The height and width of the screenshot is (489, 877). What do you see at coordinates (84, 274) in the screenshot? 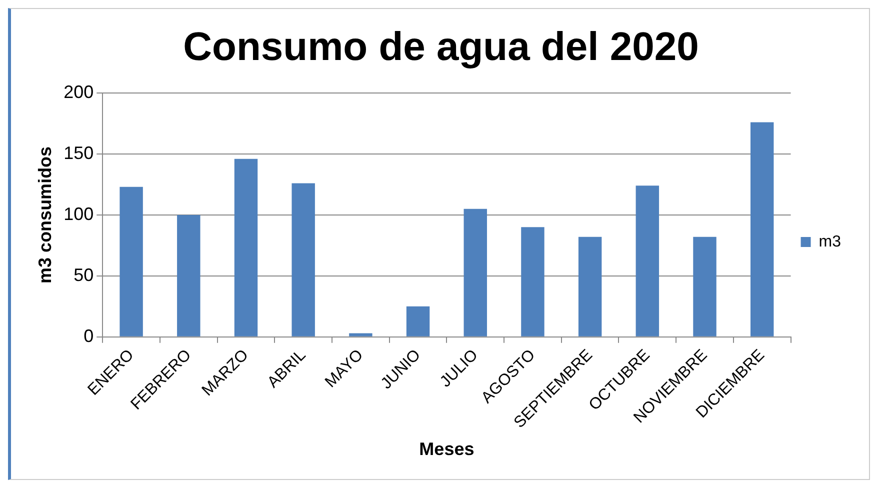
I see `y-tick-label: 50` at bounding box center [84, 274].